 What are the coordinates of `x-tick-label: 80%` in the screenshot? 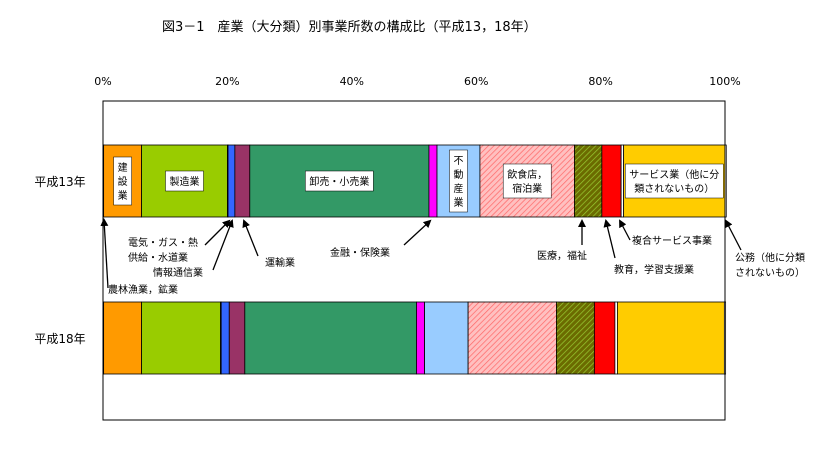 It's located at (600, 81).